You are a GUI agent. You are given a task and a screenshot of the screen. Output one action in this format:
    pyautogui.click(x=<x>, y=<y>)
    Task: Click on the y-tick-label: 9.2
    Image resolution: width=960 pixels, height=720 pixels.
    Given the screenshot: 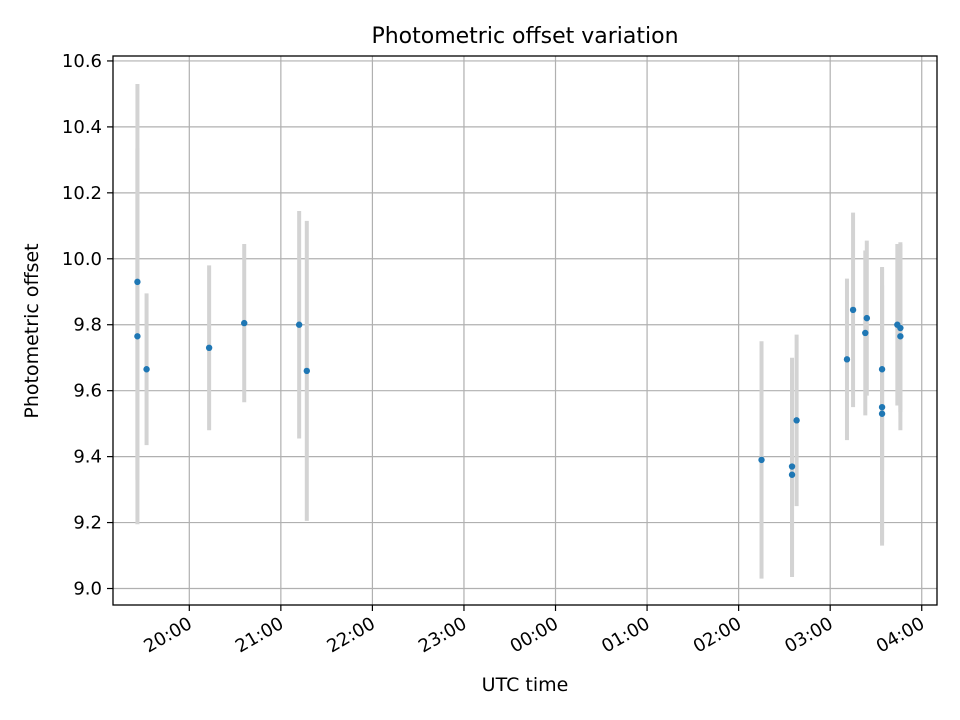 What is the action you would take?
    pyautogui.click(x=87, y=523)
    